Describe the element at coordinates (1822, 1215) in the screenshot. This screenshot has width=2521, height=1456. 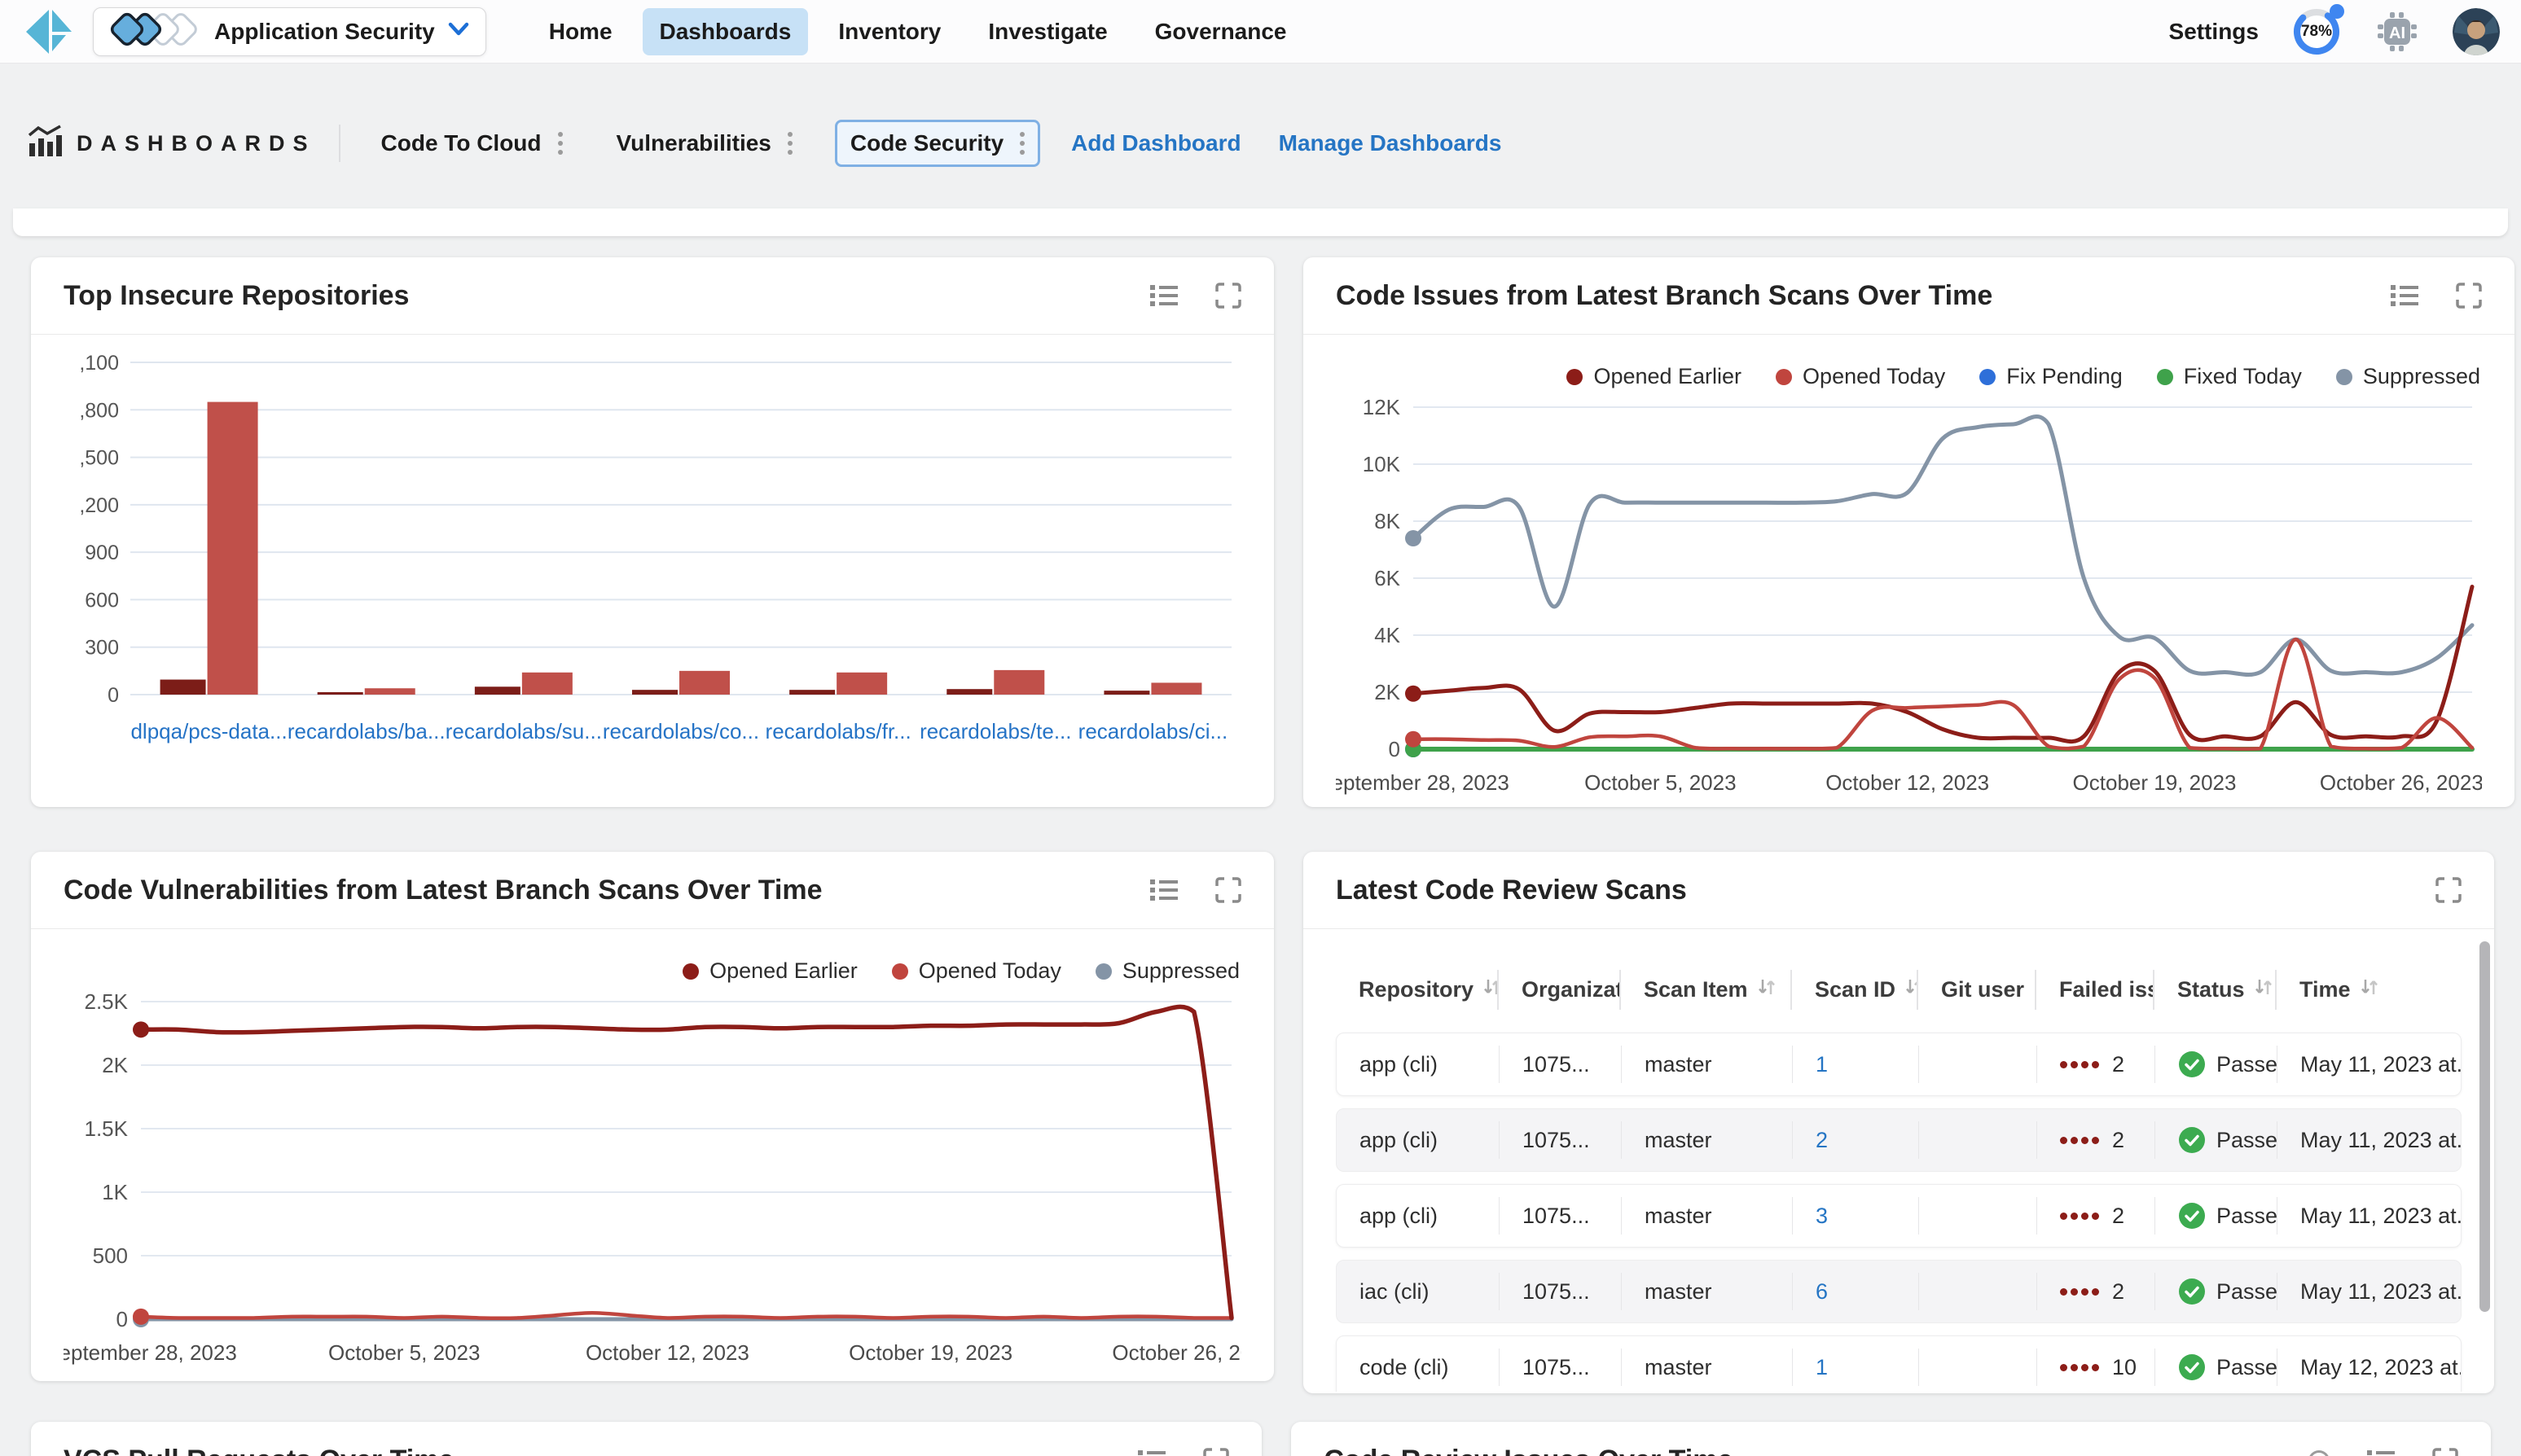
I see `scan-id-link: 3` at that location.